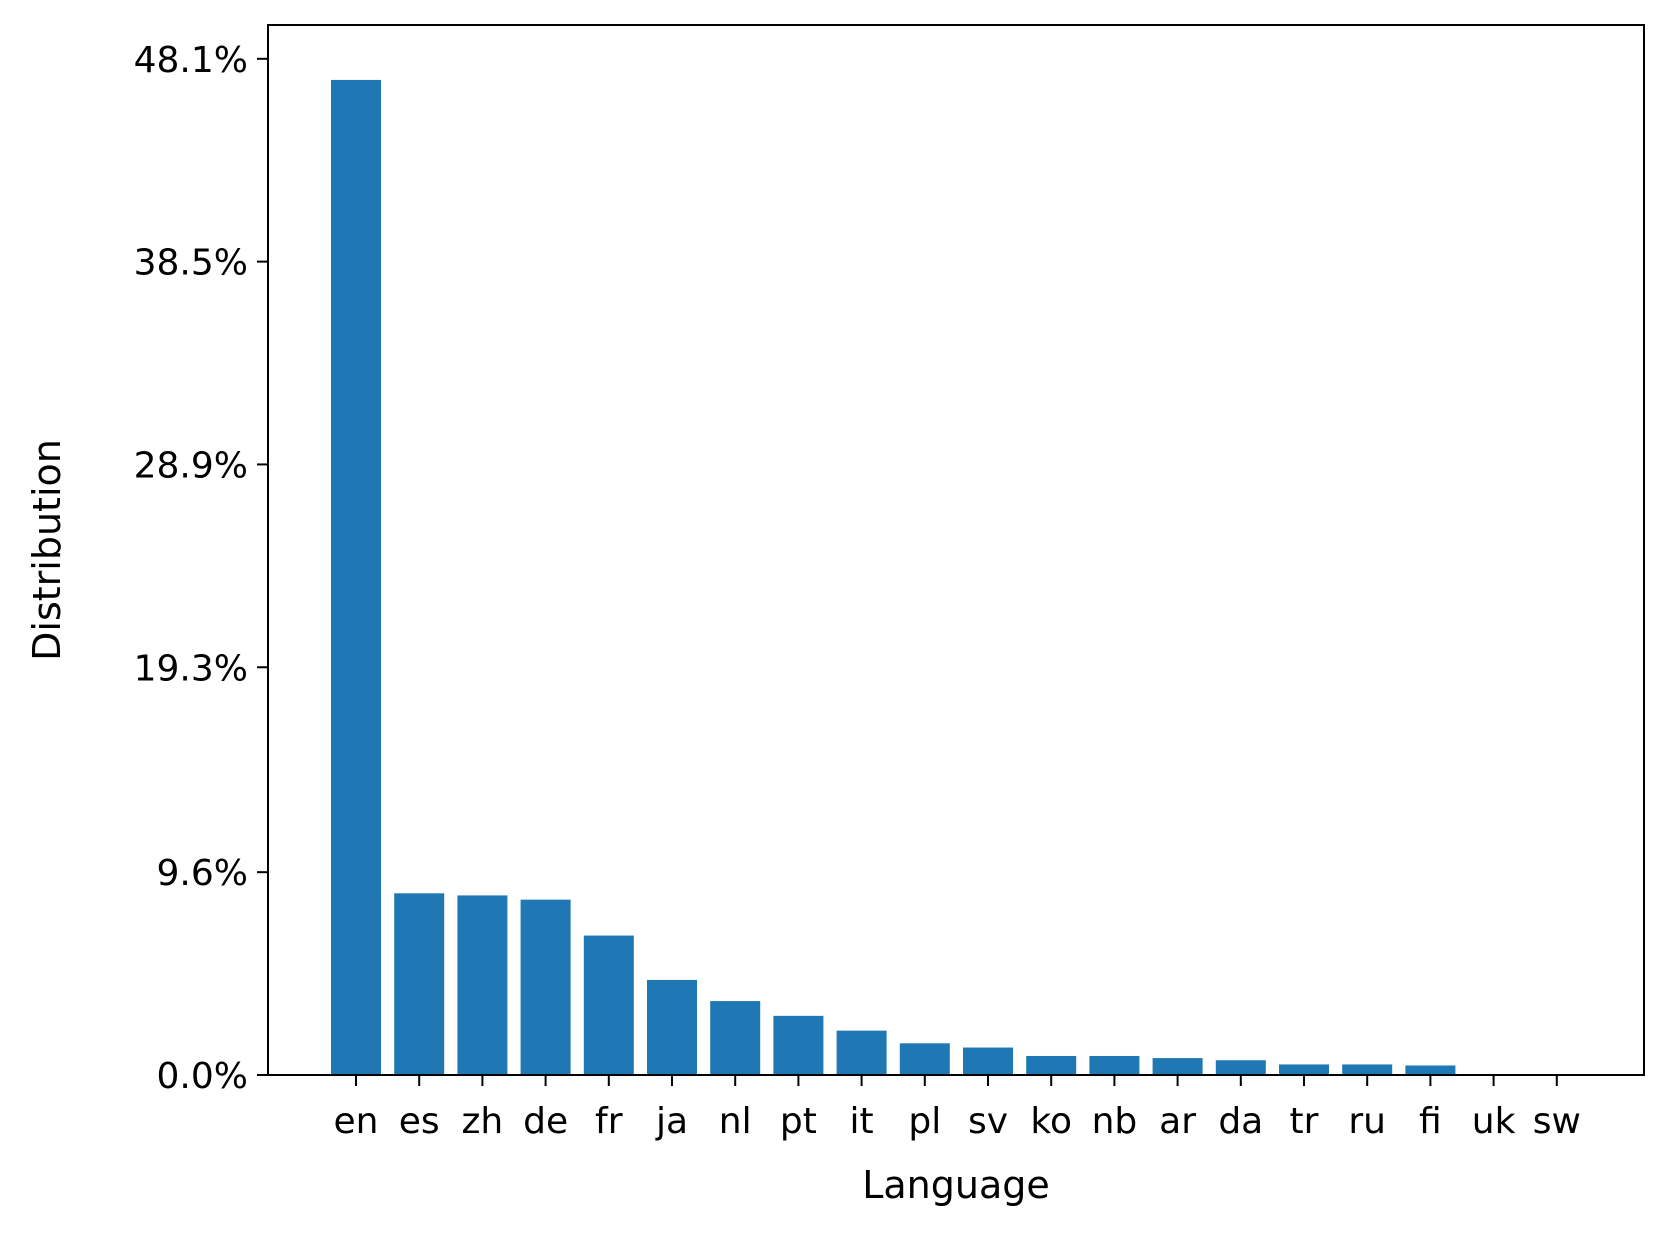 The image size is (1661, 1233). Describe the element at coordinates (1177, 1121) in the screenshot. I see `x-tick-label-ar: ar` at that location.